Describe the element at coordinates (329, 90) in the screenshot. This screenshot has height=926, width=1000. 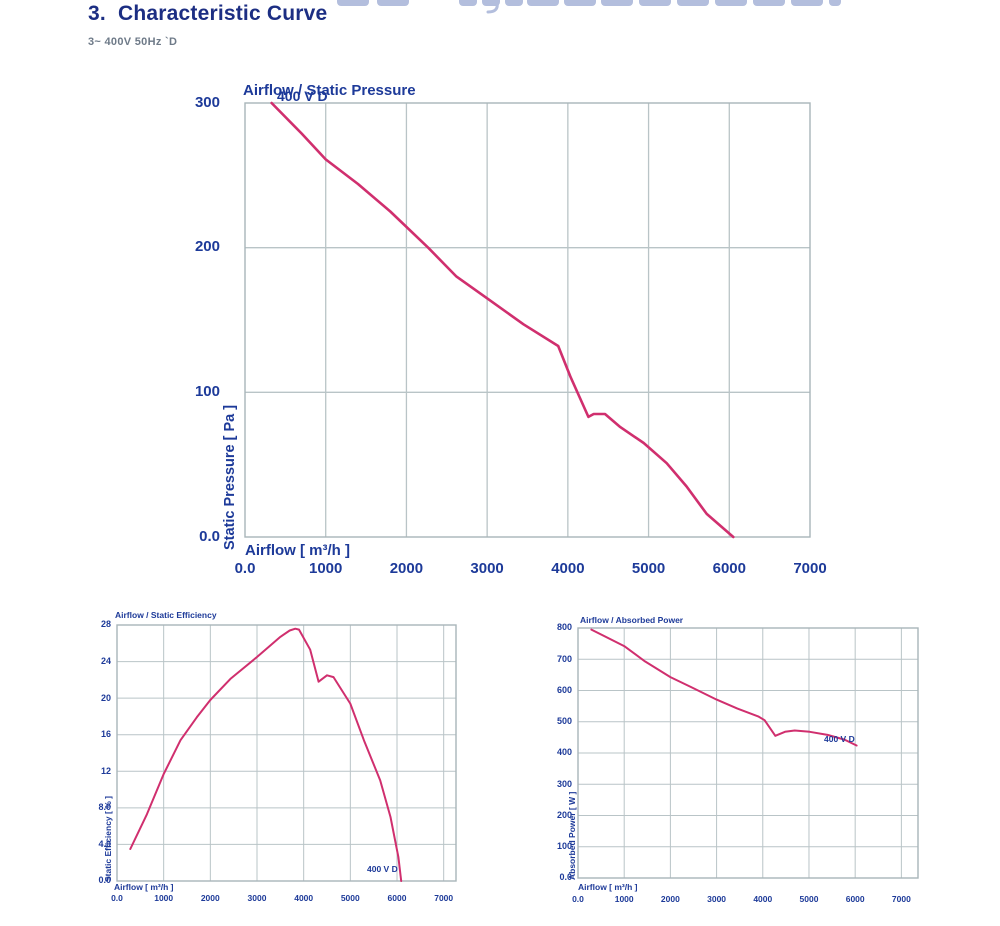
I see `chart-title: Airflow / Static Pressure` at that location.